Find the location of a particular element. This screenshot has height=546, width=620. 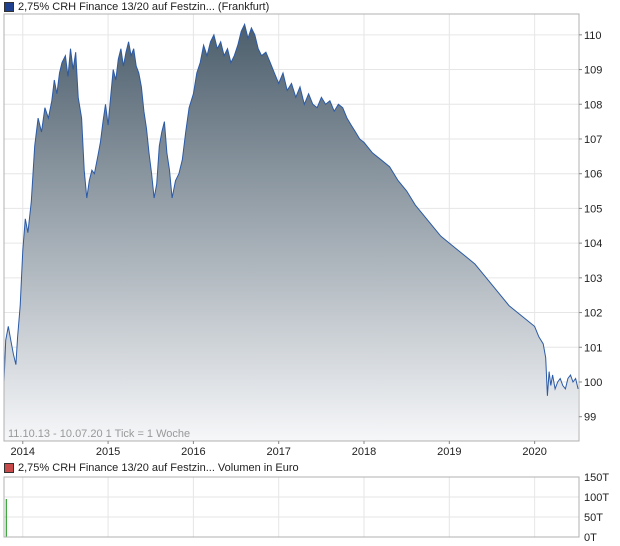

x-tick-label: 2018 is located at coordinates (364, 452).